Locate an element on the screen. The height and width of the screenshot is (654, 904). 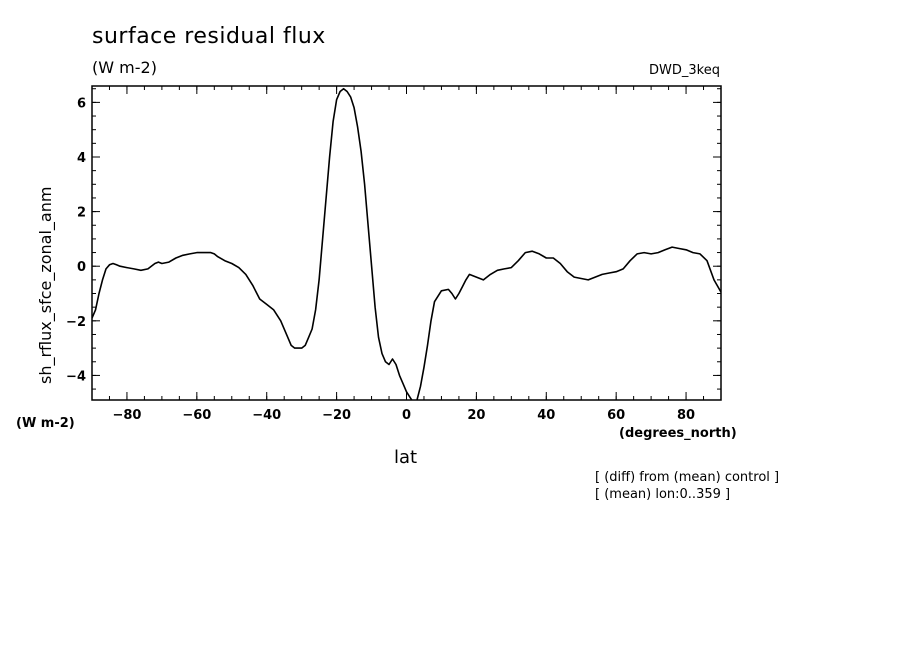
y-tick-label: 2 is located at coordinates (81, 213).